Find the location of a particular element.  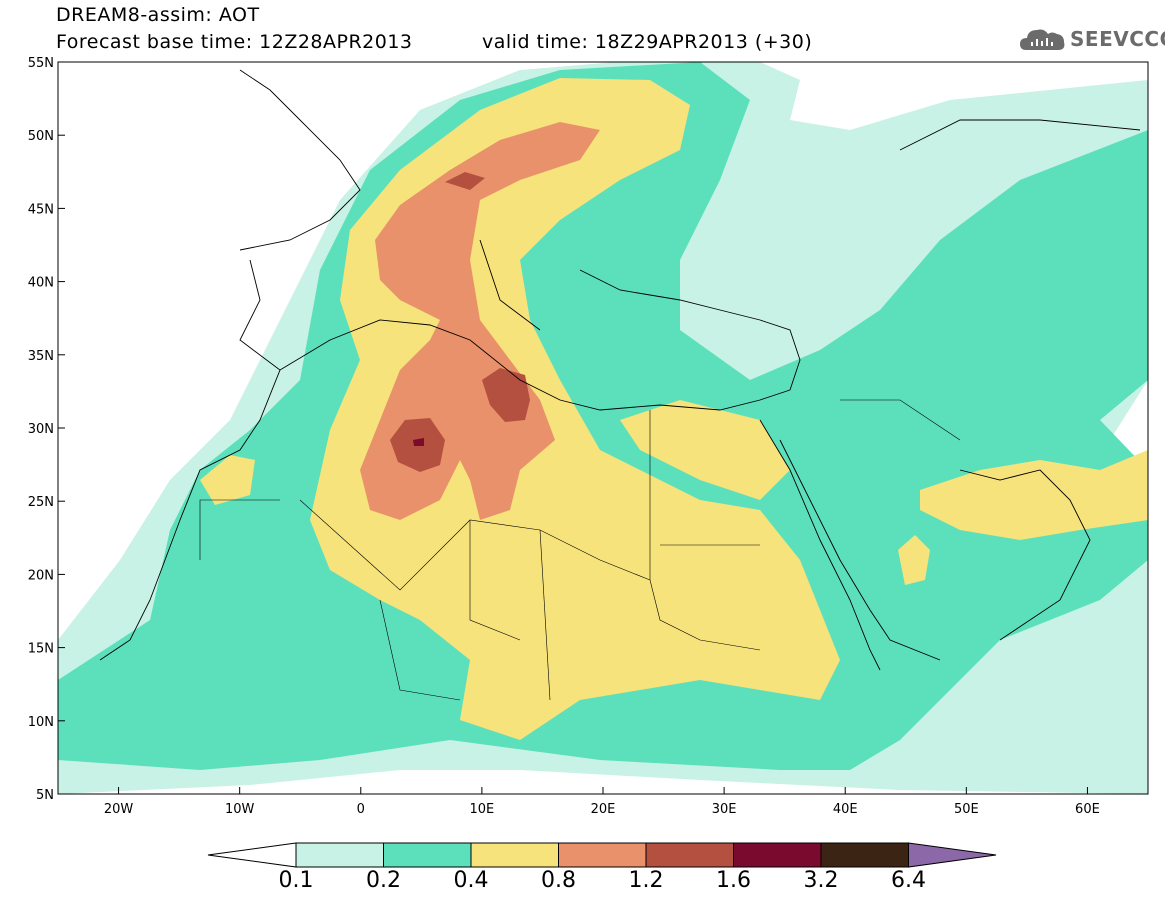

latitude-axis: 55N 50N 45N 40N 35N 30N 25N 20N 15N 10N 5N is located at coordinates (46, 429).